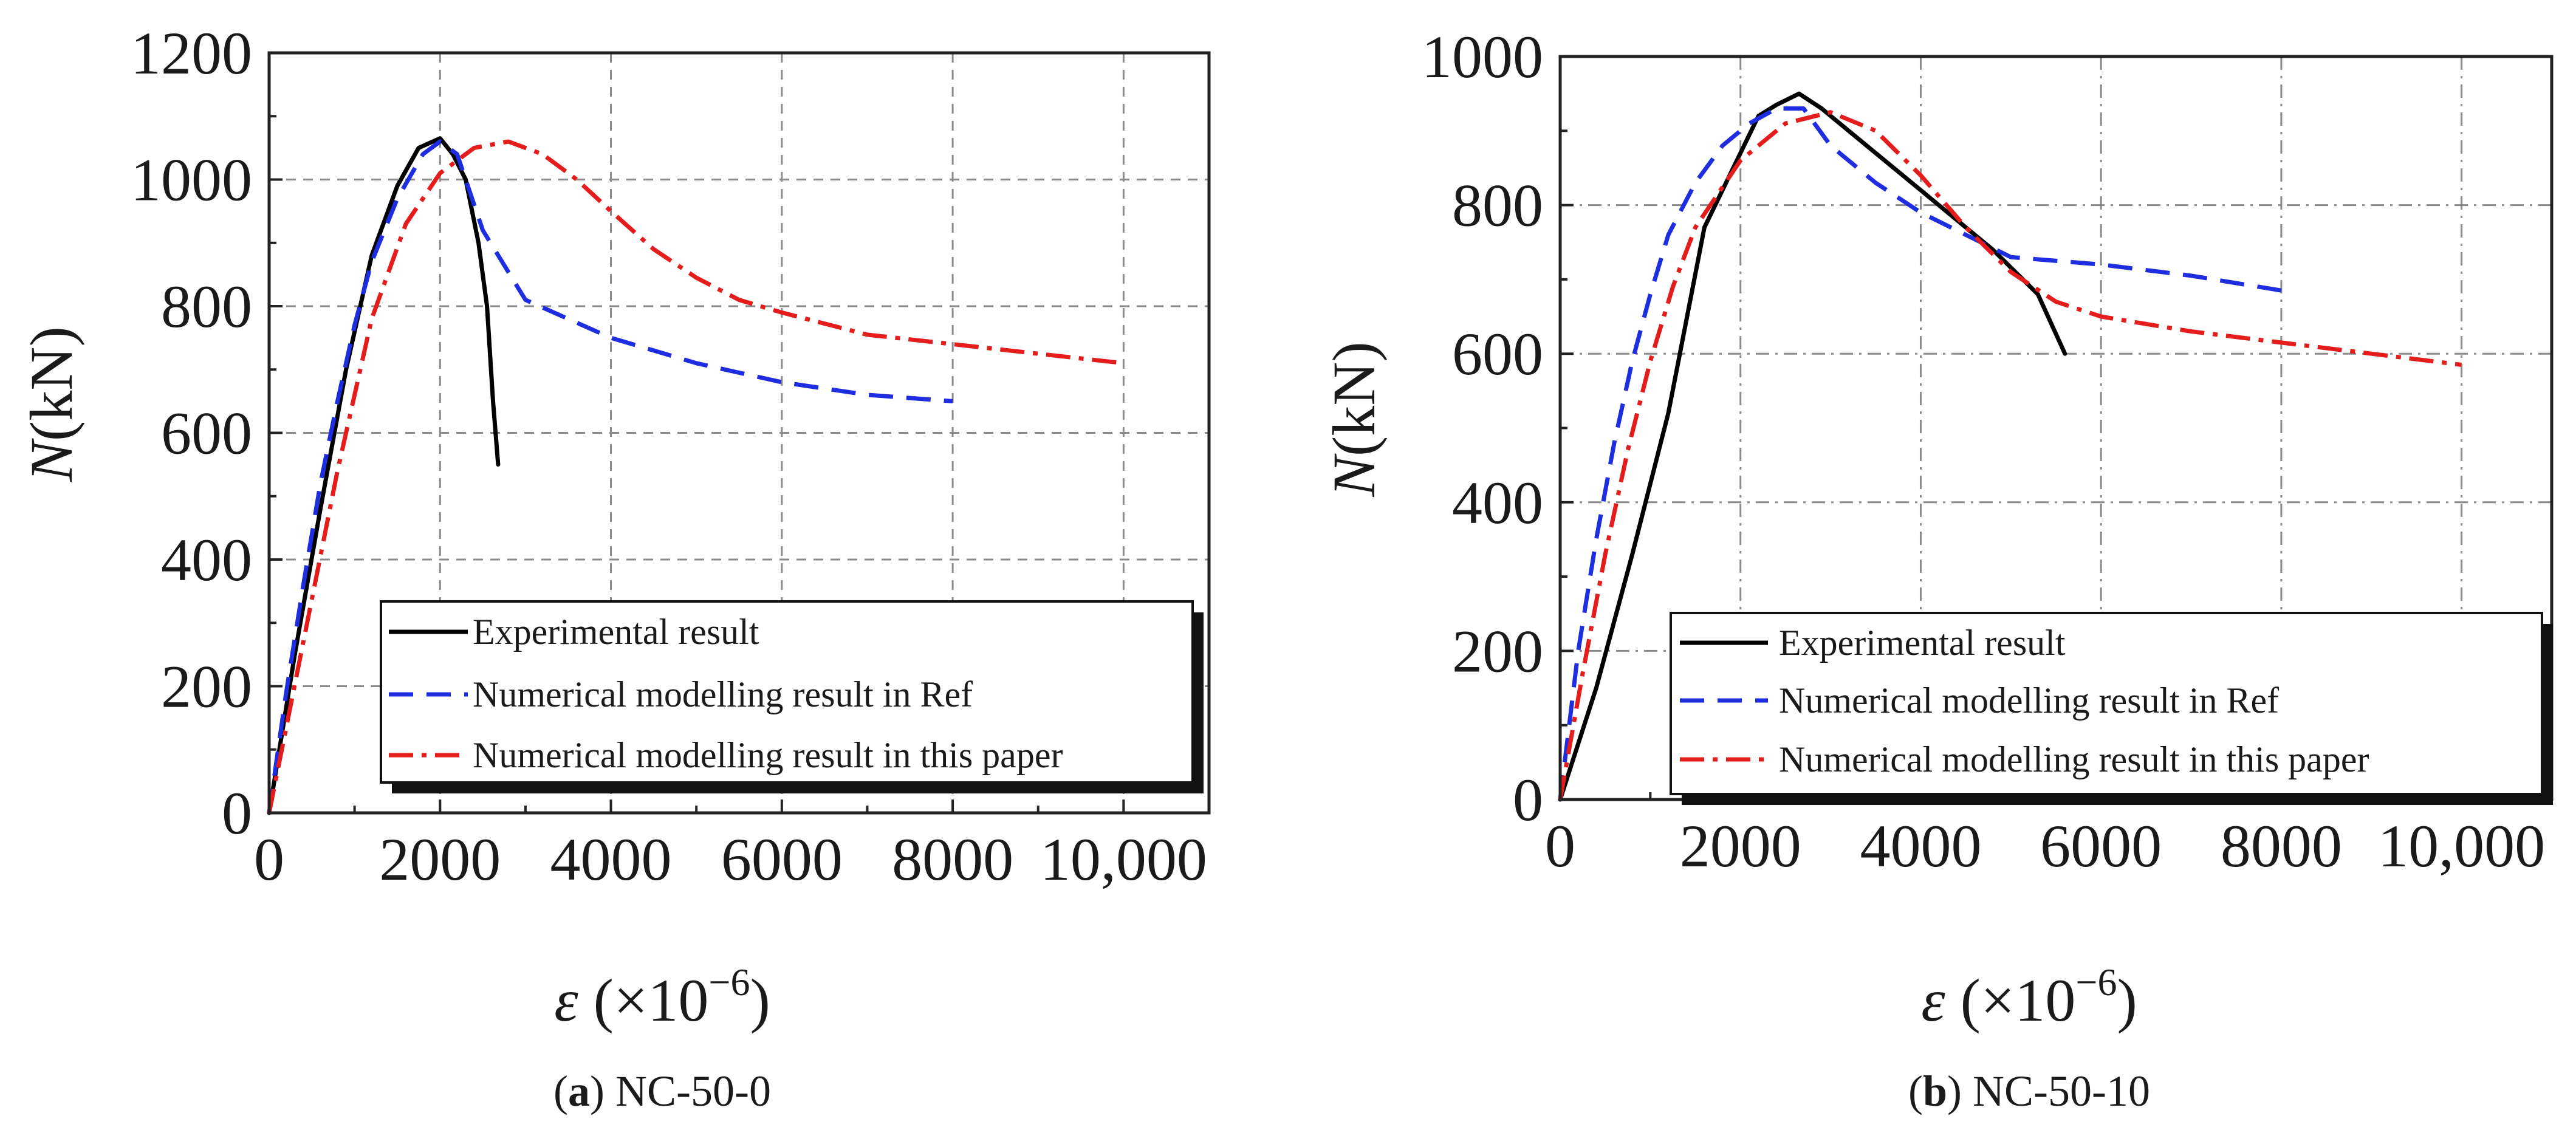 The width and height of the screenshot is (2576, 1130). Describe the element at coordinates (953, 859) in the screenshot. I see `panel-a-x-tick-label-8000: 8000` at that location.